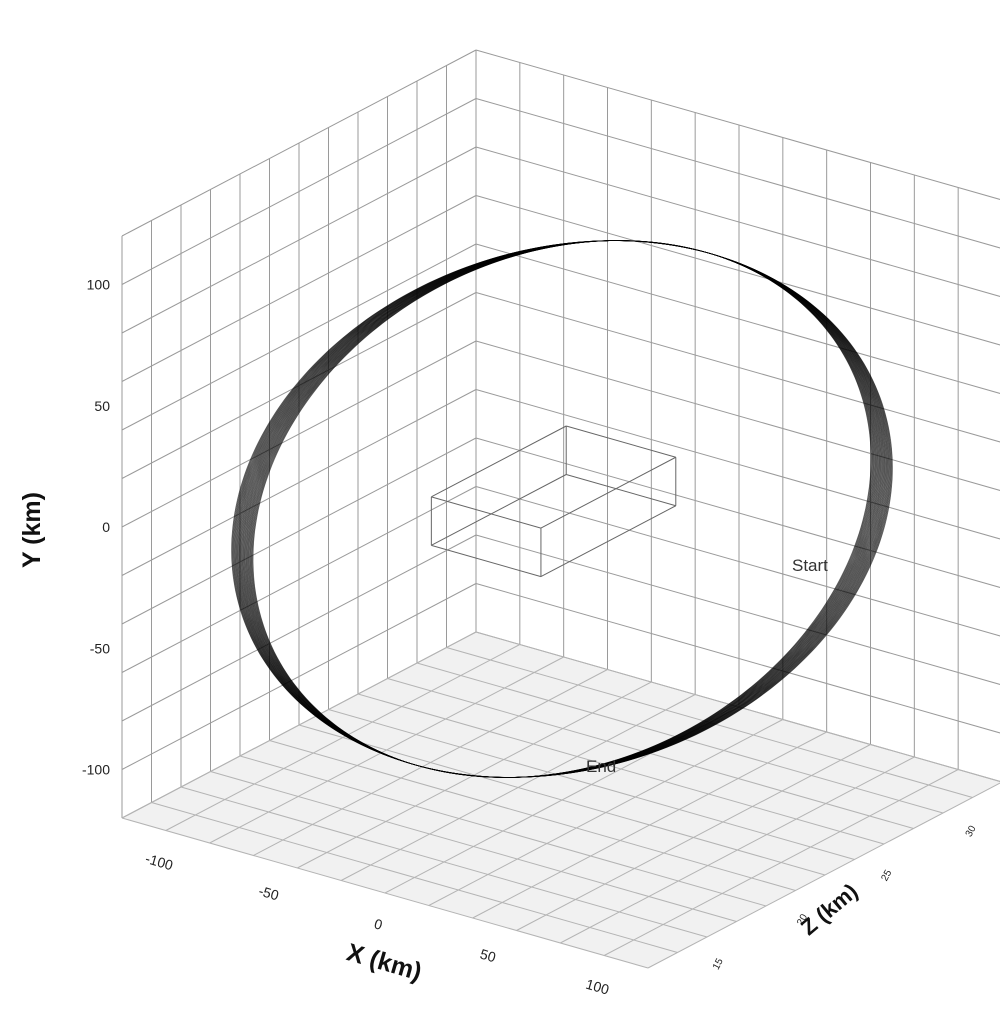  Describe the element at coordinates (99, 285) in the screenshot. I see `y-tick-label: 100` at that location.